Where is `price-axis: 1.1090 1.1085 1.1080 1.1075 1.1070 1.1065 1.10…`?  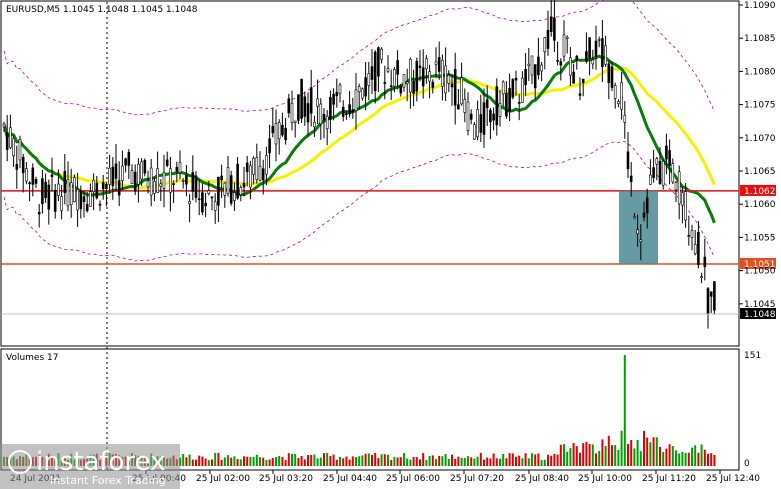 price-axis: 1.1090 1.1085 1.1080 1.1075 1.1070 1.1065 1.10… is located at coordinates (757, 155).